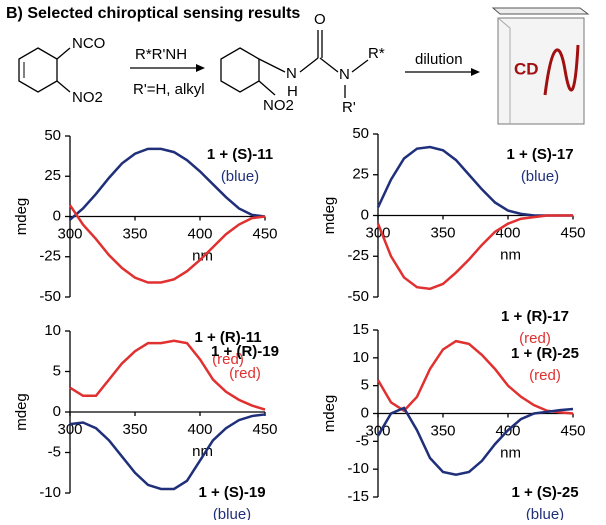 Image resolution: width=606 pixels, height=525 pixels. I want to click on reagent: R*R'NH, so click(161, 54).